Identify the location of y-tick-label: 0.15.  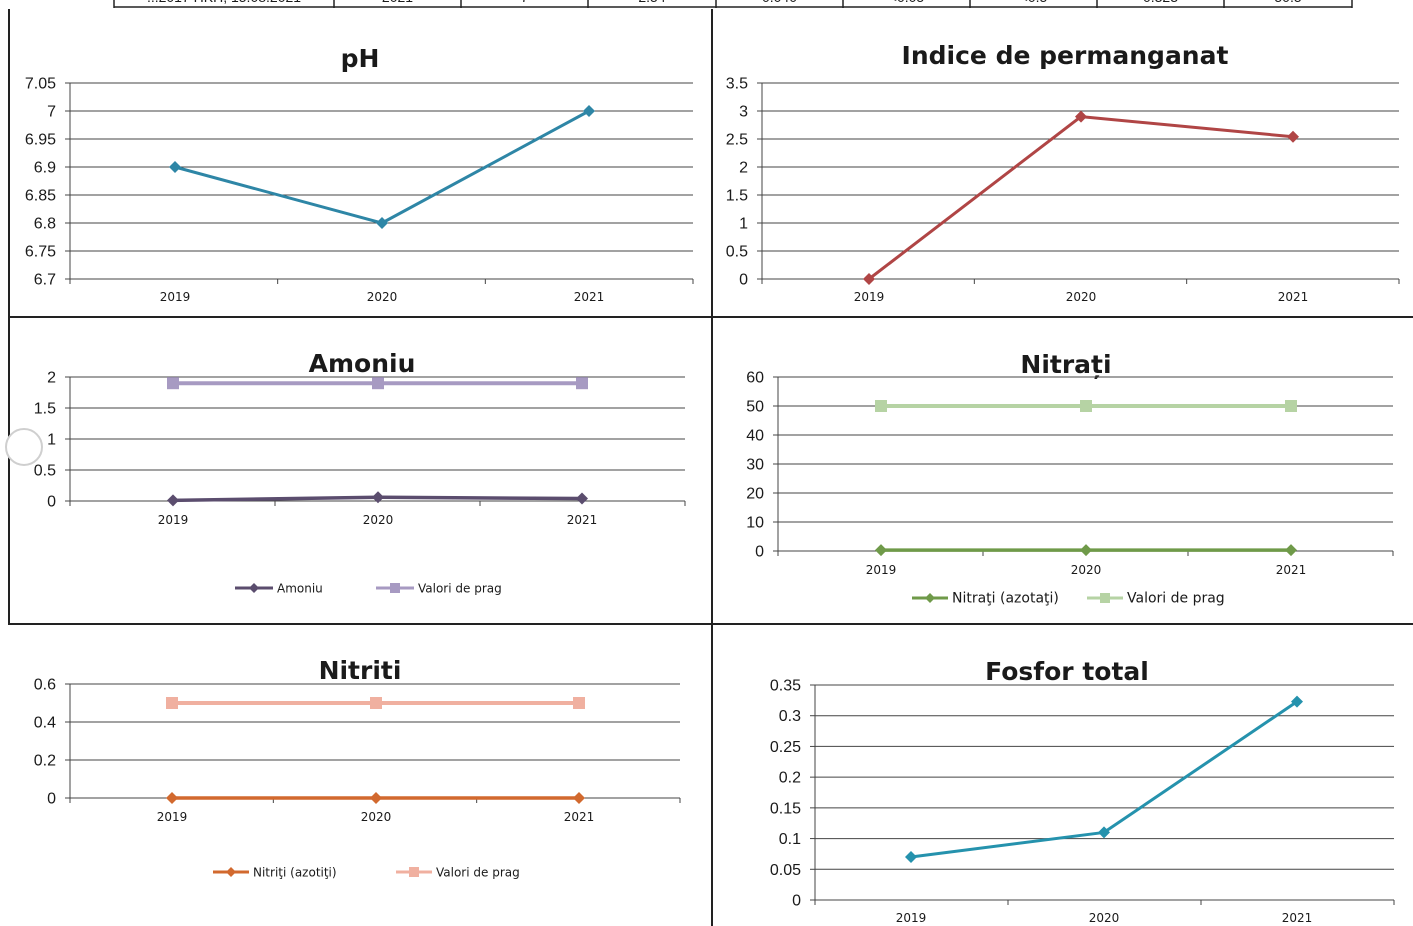
(785, 808).